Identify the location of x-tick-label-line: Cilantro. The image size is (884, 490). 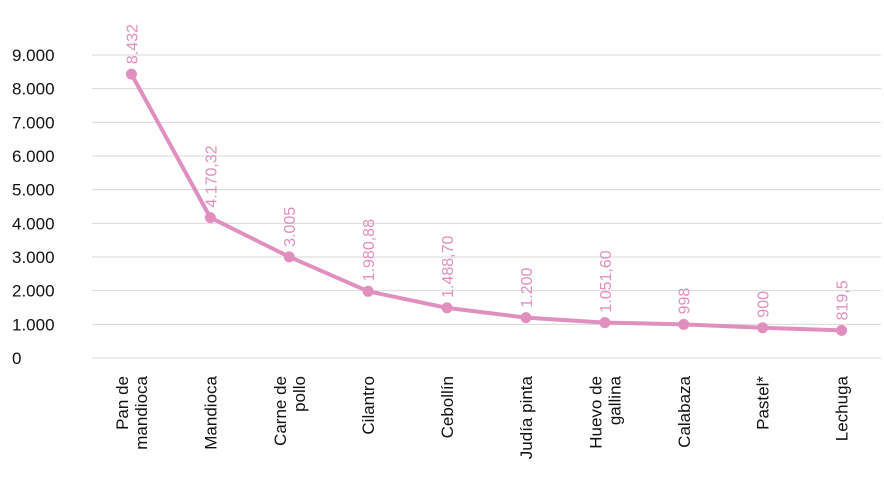
(368, 405).